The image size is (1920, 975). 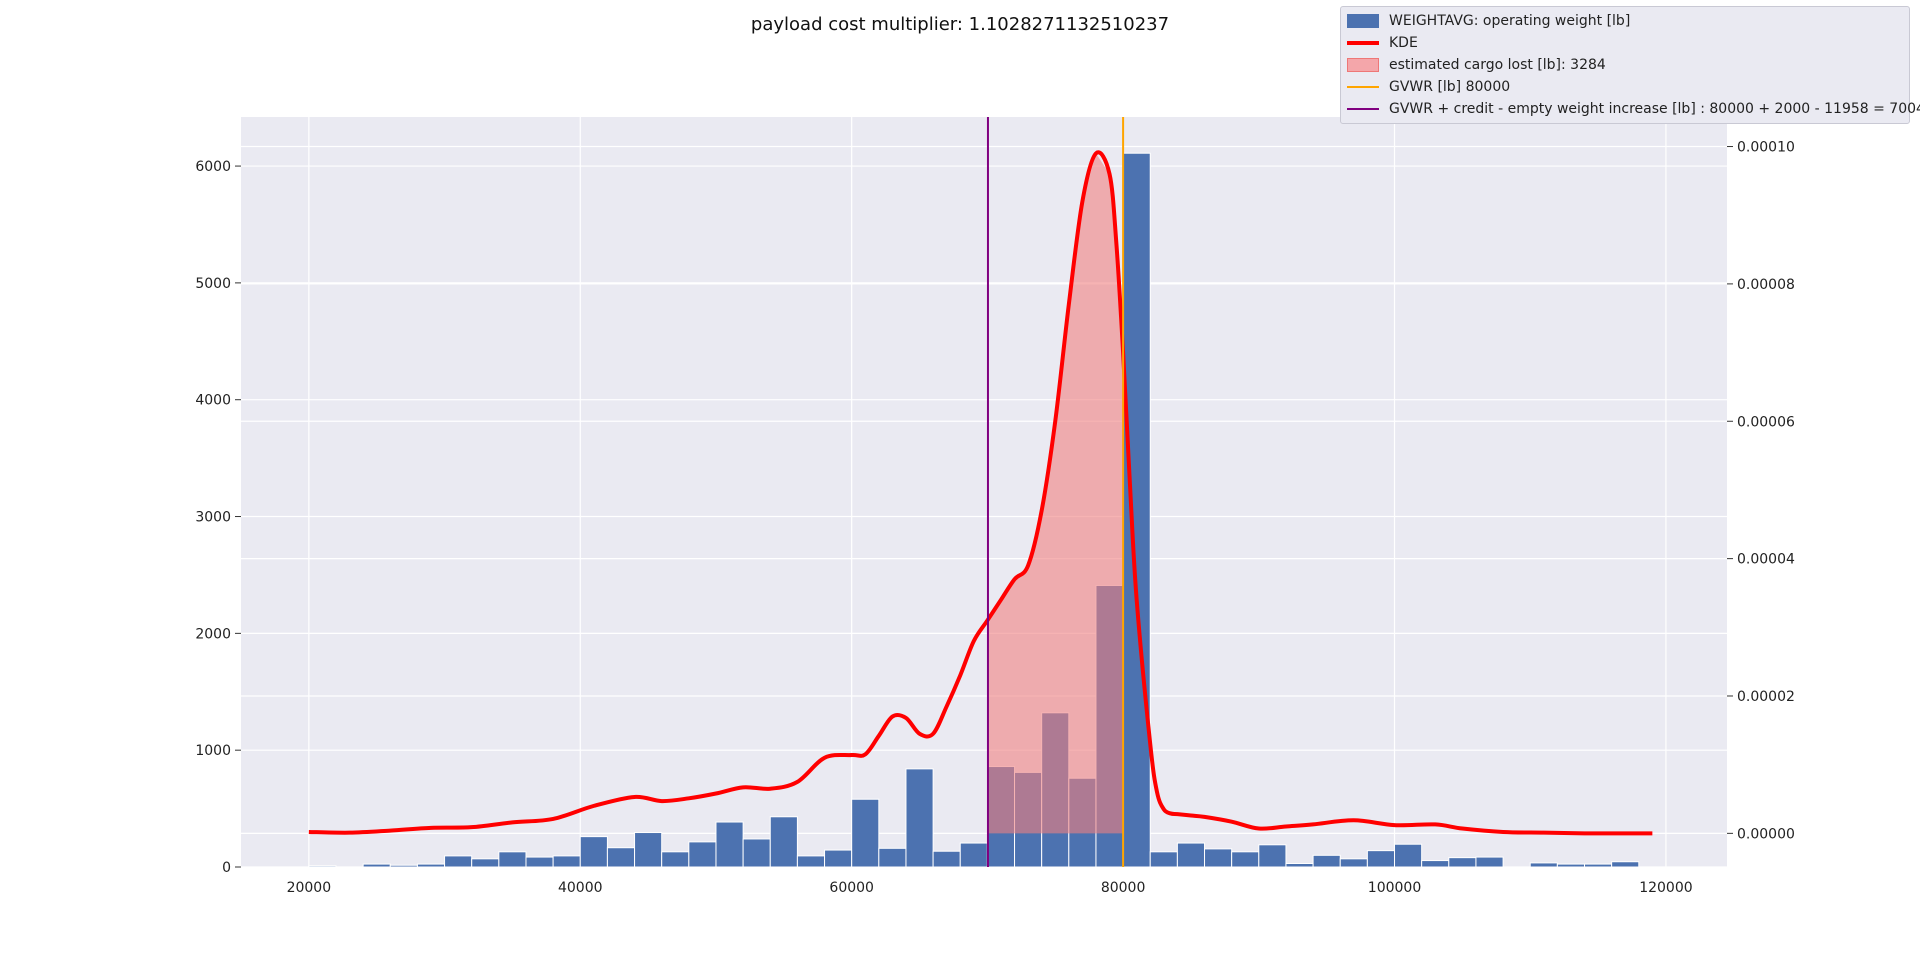 I want to click on legend-label-cargo-lost: estimated cargo lost [lb]: 3284, so click(x=1497, y=65).